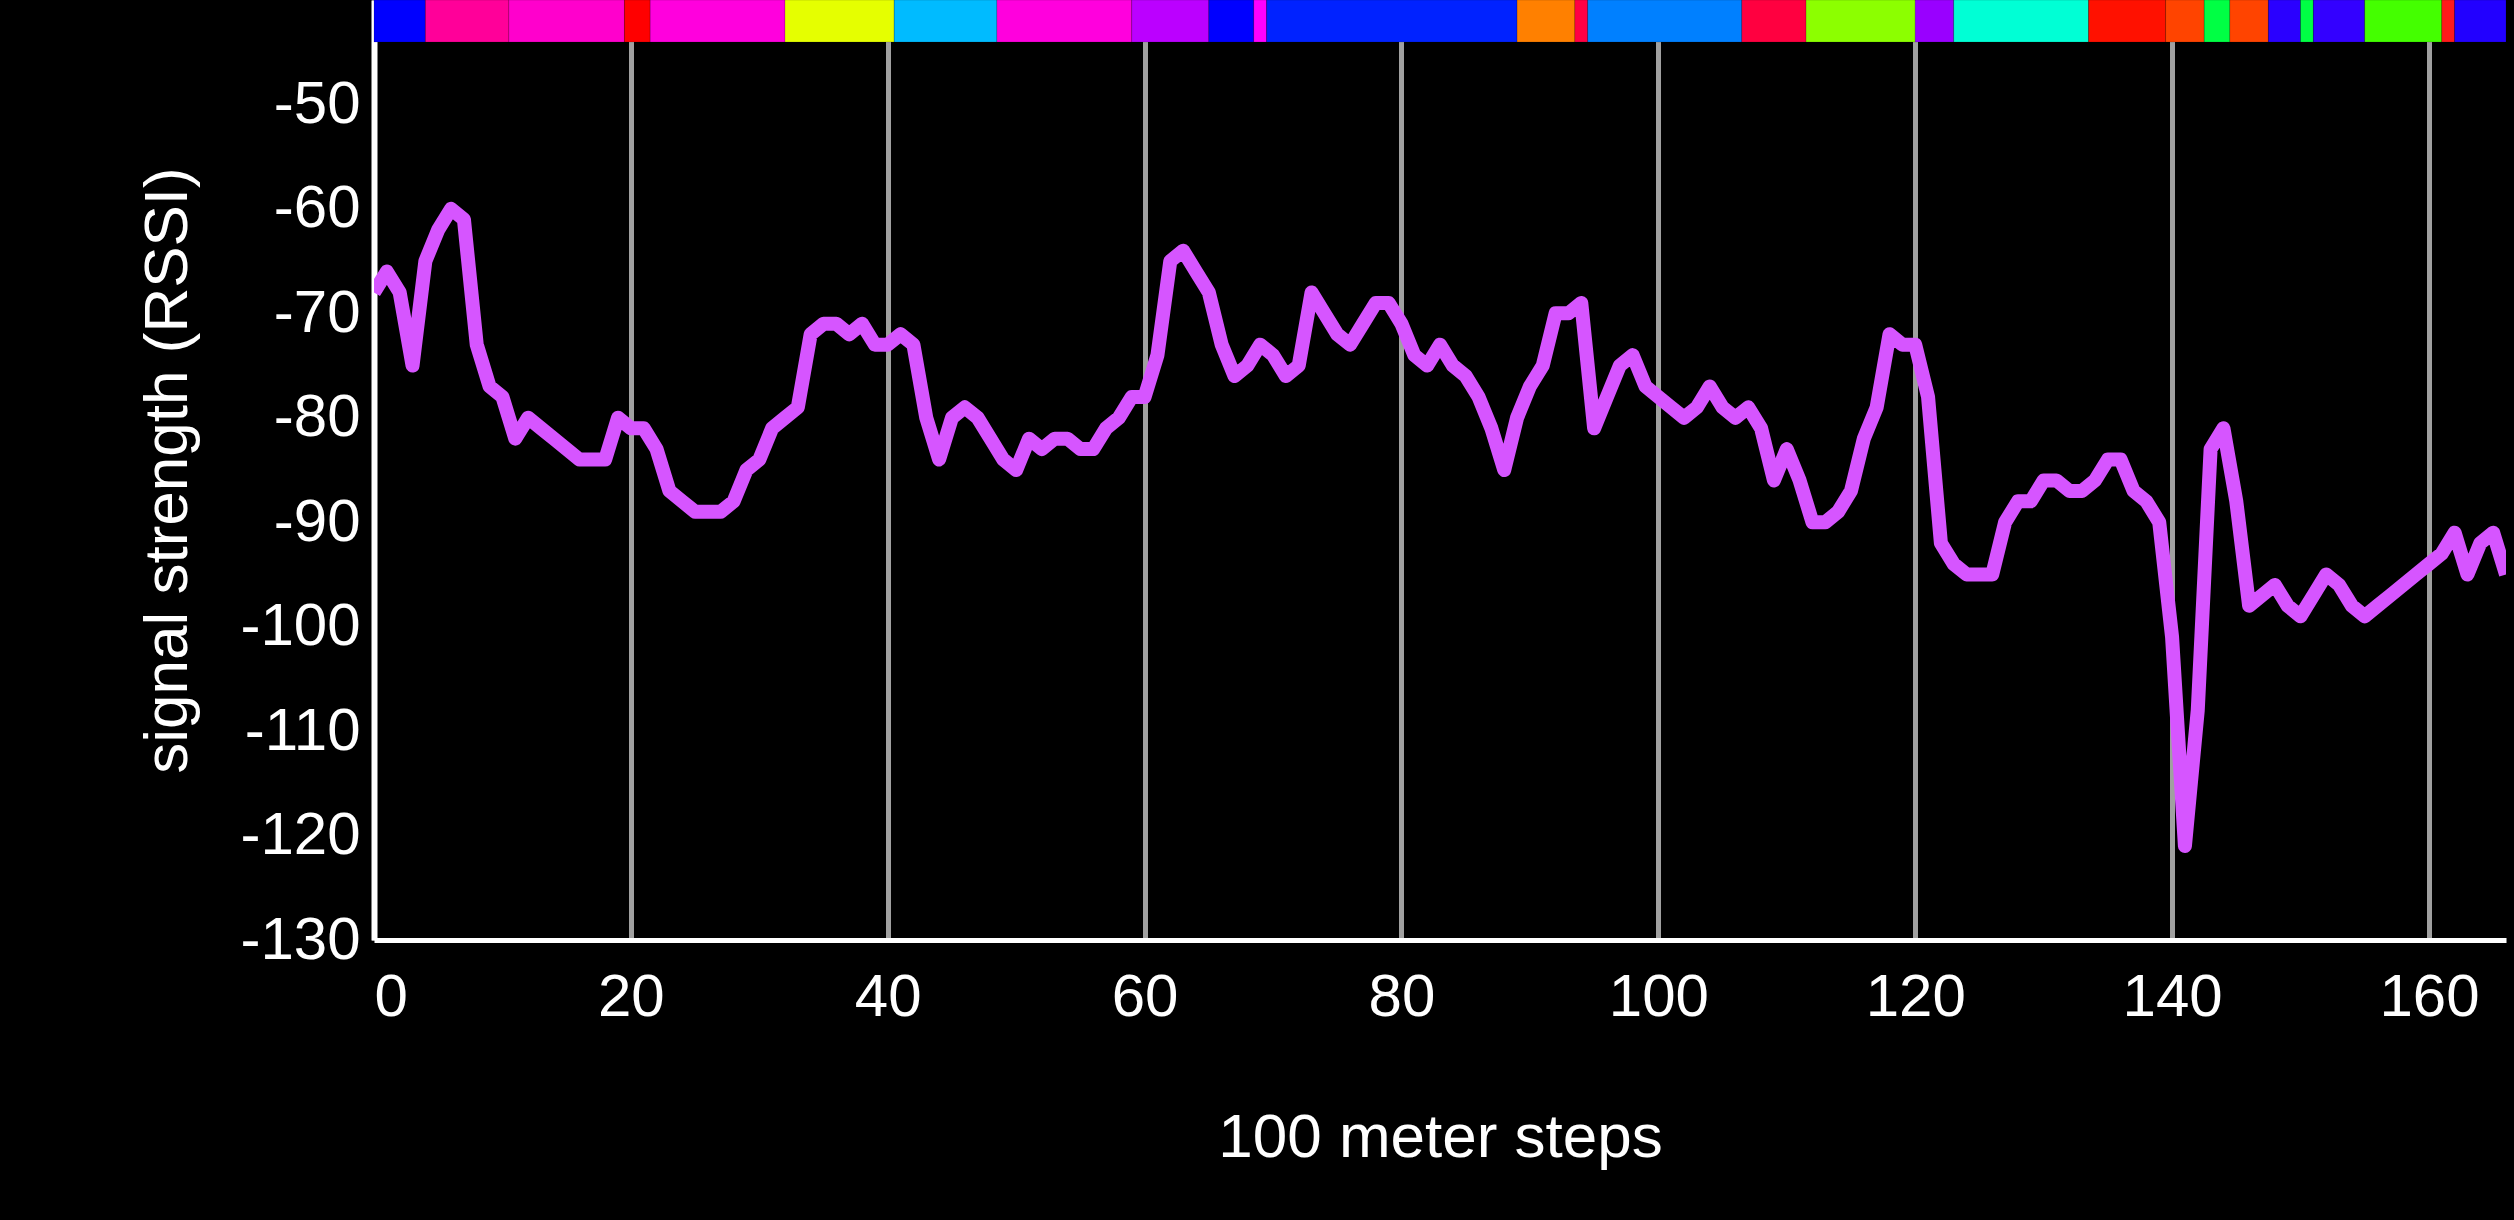 This screenshot has width=2514, height=1220. I want to click on x-tick-label: 40, so click(888, 995).